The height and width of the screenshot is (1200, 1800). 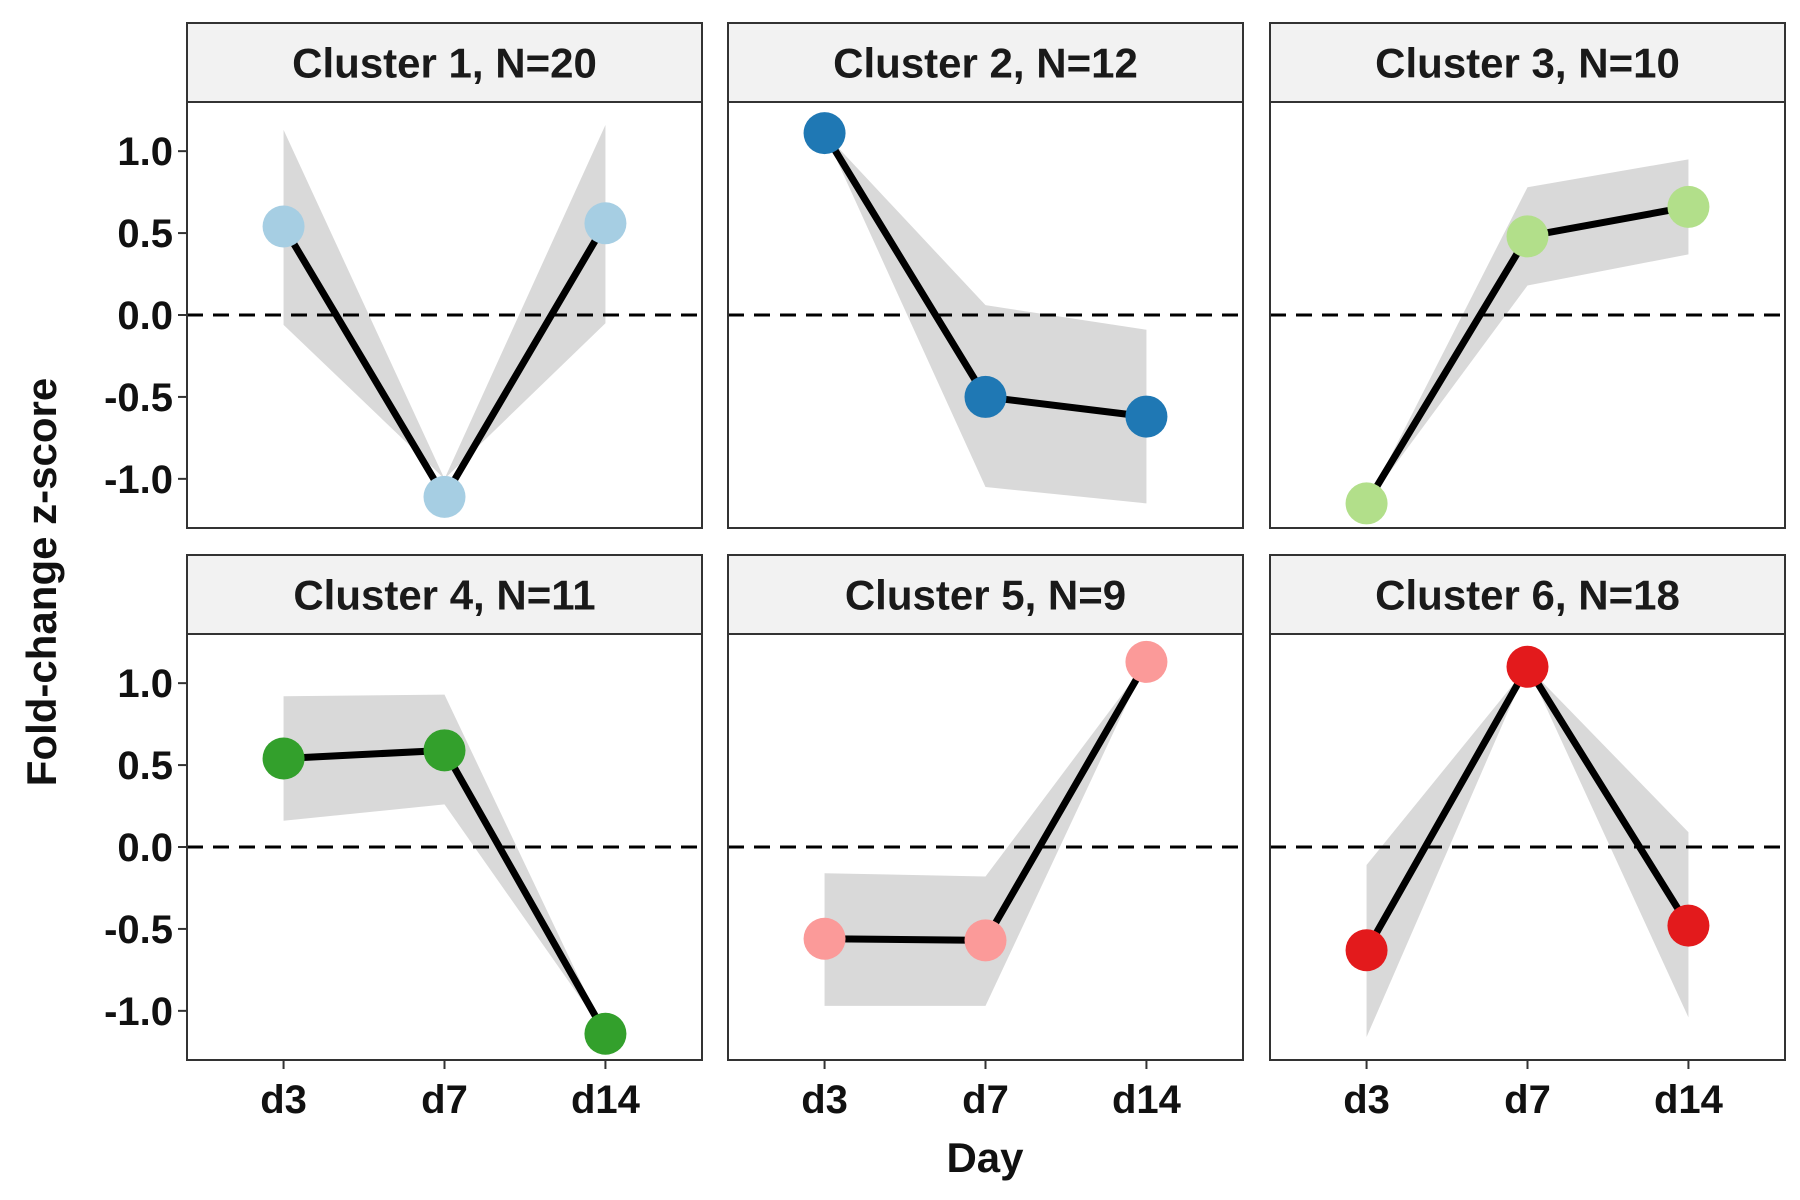 What do you see at coordinates (41, 582) in the screenshot?
I see `y-axis-title: Fold-change z-score` at bounding box center [41, 582].